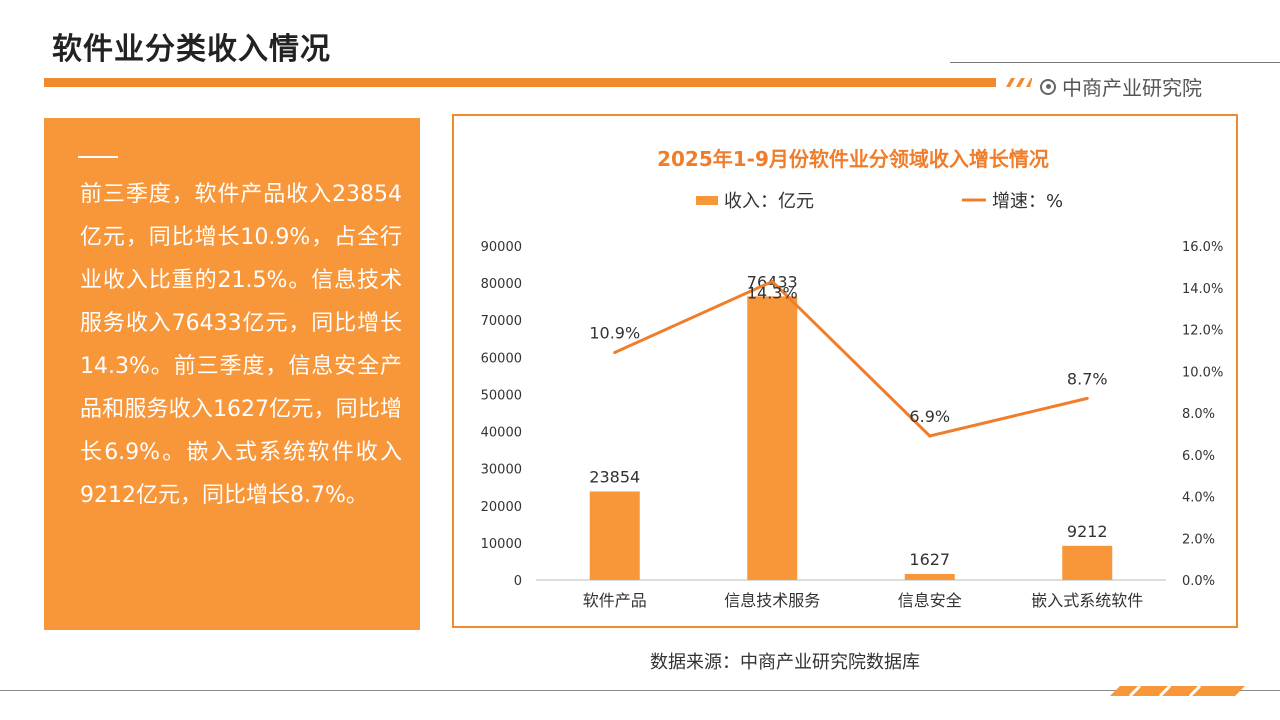  What do you see at coordinates (930, 600) in the screenshot?
I see `x-tick-label: 信息安全` at bounding box center [930, 600].